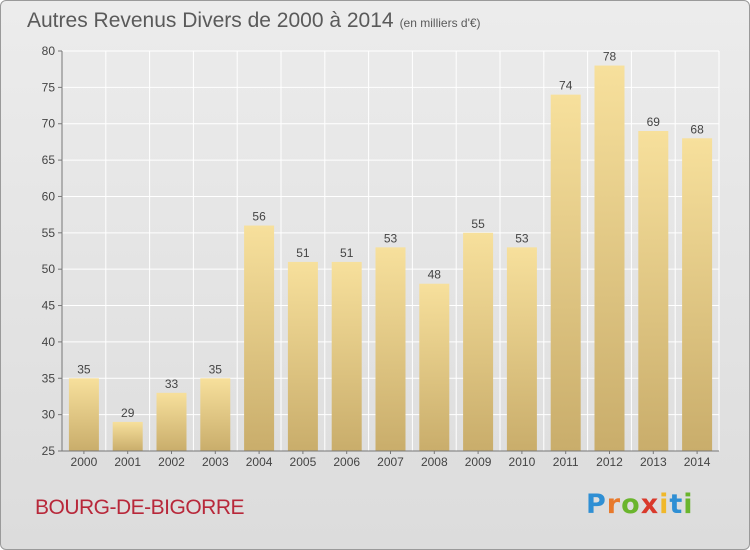 This screenshot has width=750, height=550. What do you see at coordinates (215, 462) in the screenshot?
I see `x-tick-label: 2003` at bounding box center [215, 462].